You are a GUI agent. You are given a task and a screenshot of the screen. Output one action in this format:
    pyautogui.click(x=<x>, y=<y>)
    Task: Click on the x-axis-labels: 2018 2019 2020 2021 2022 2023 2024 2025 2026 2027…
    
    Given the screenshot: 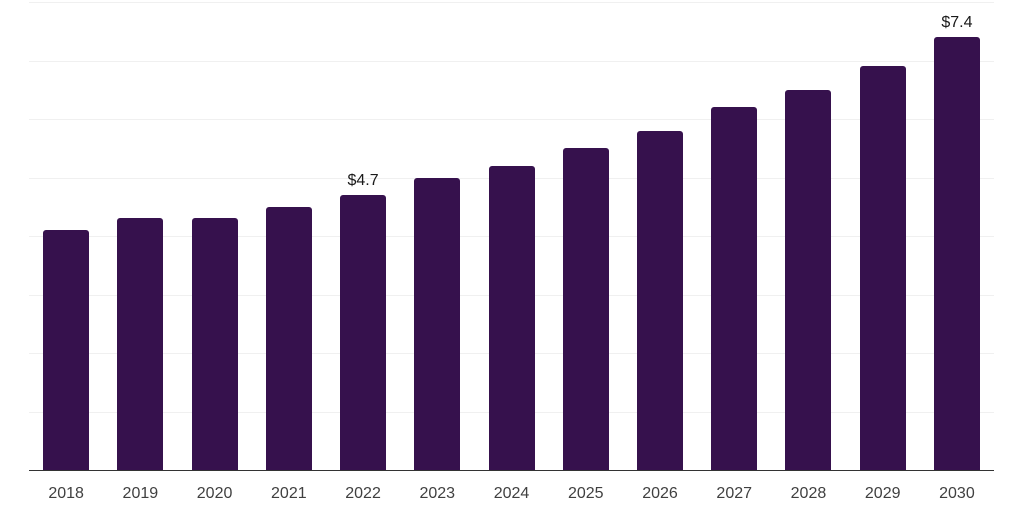 What is the action you would take?
    pyautogui.click(x=511, y=494)
    